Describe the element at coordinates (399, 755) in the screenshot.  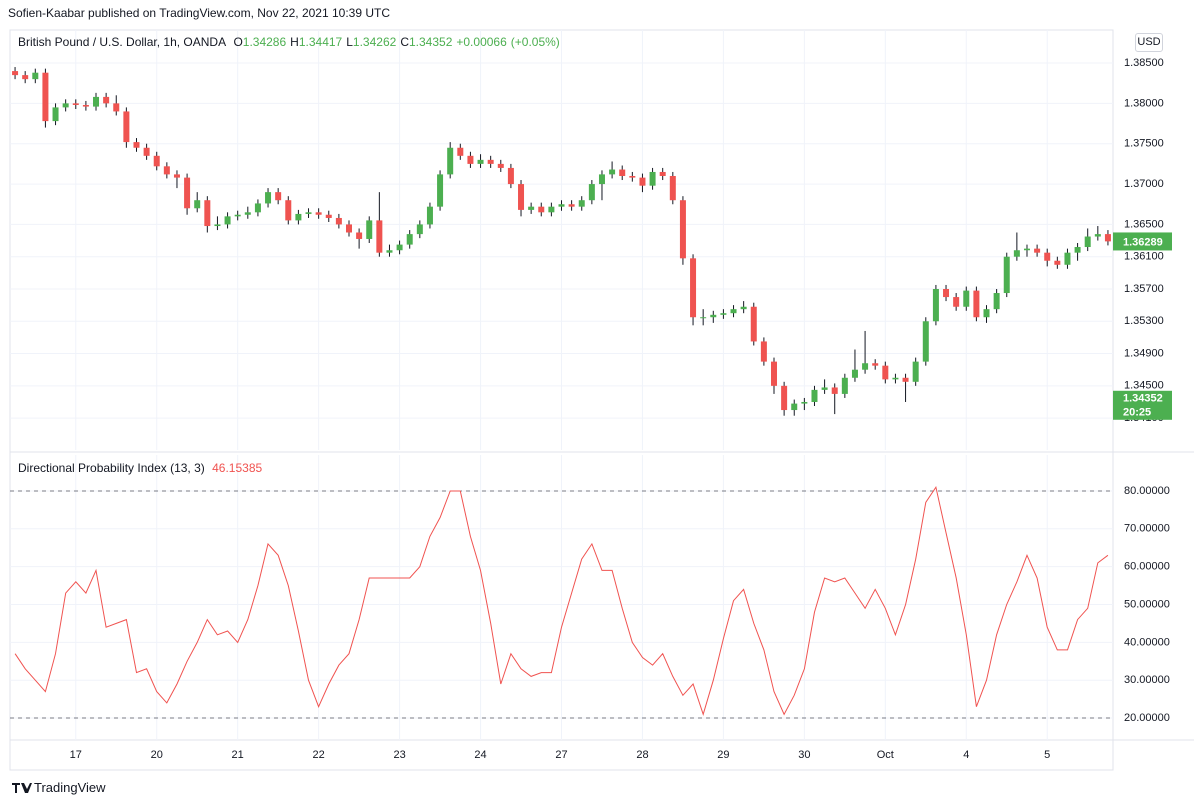
I see `x-tick-label: 23` at that location.